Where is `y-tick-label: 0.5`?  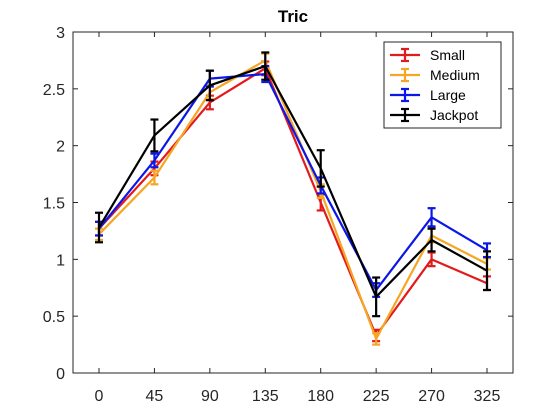
y-tick-label: 0.5 is located at coordinates (54, 317).